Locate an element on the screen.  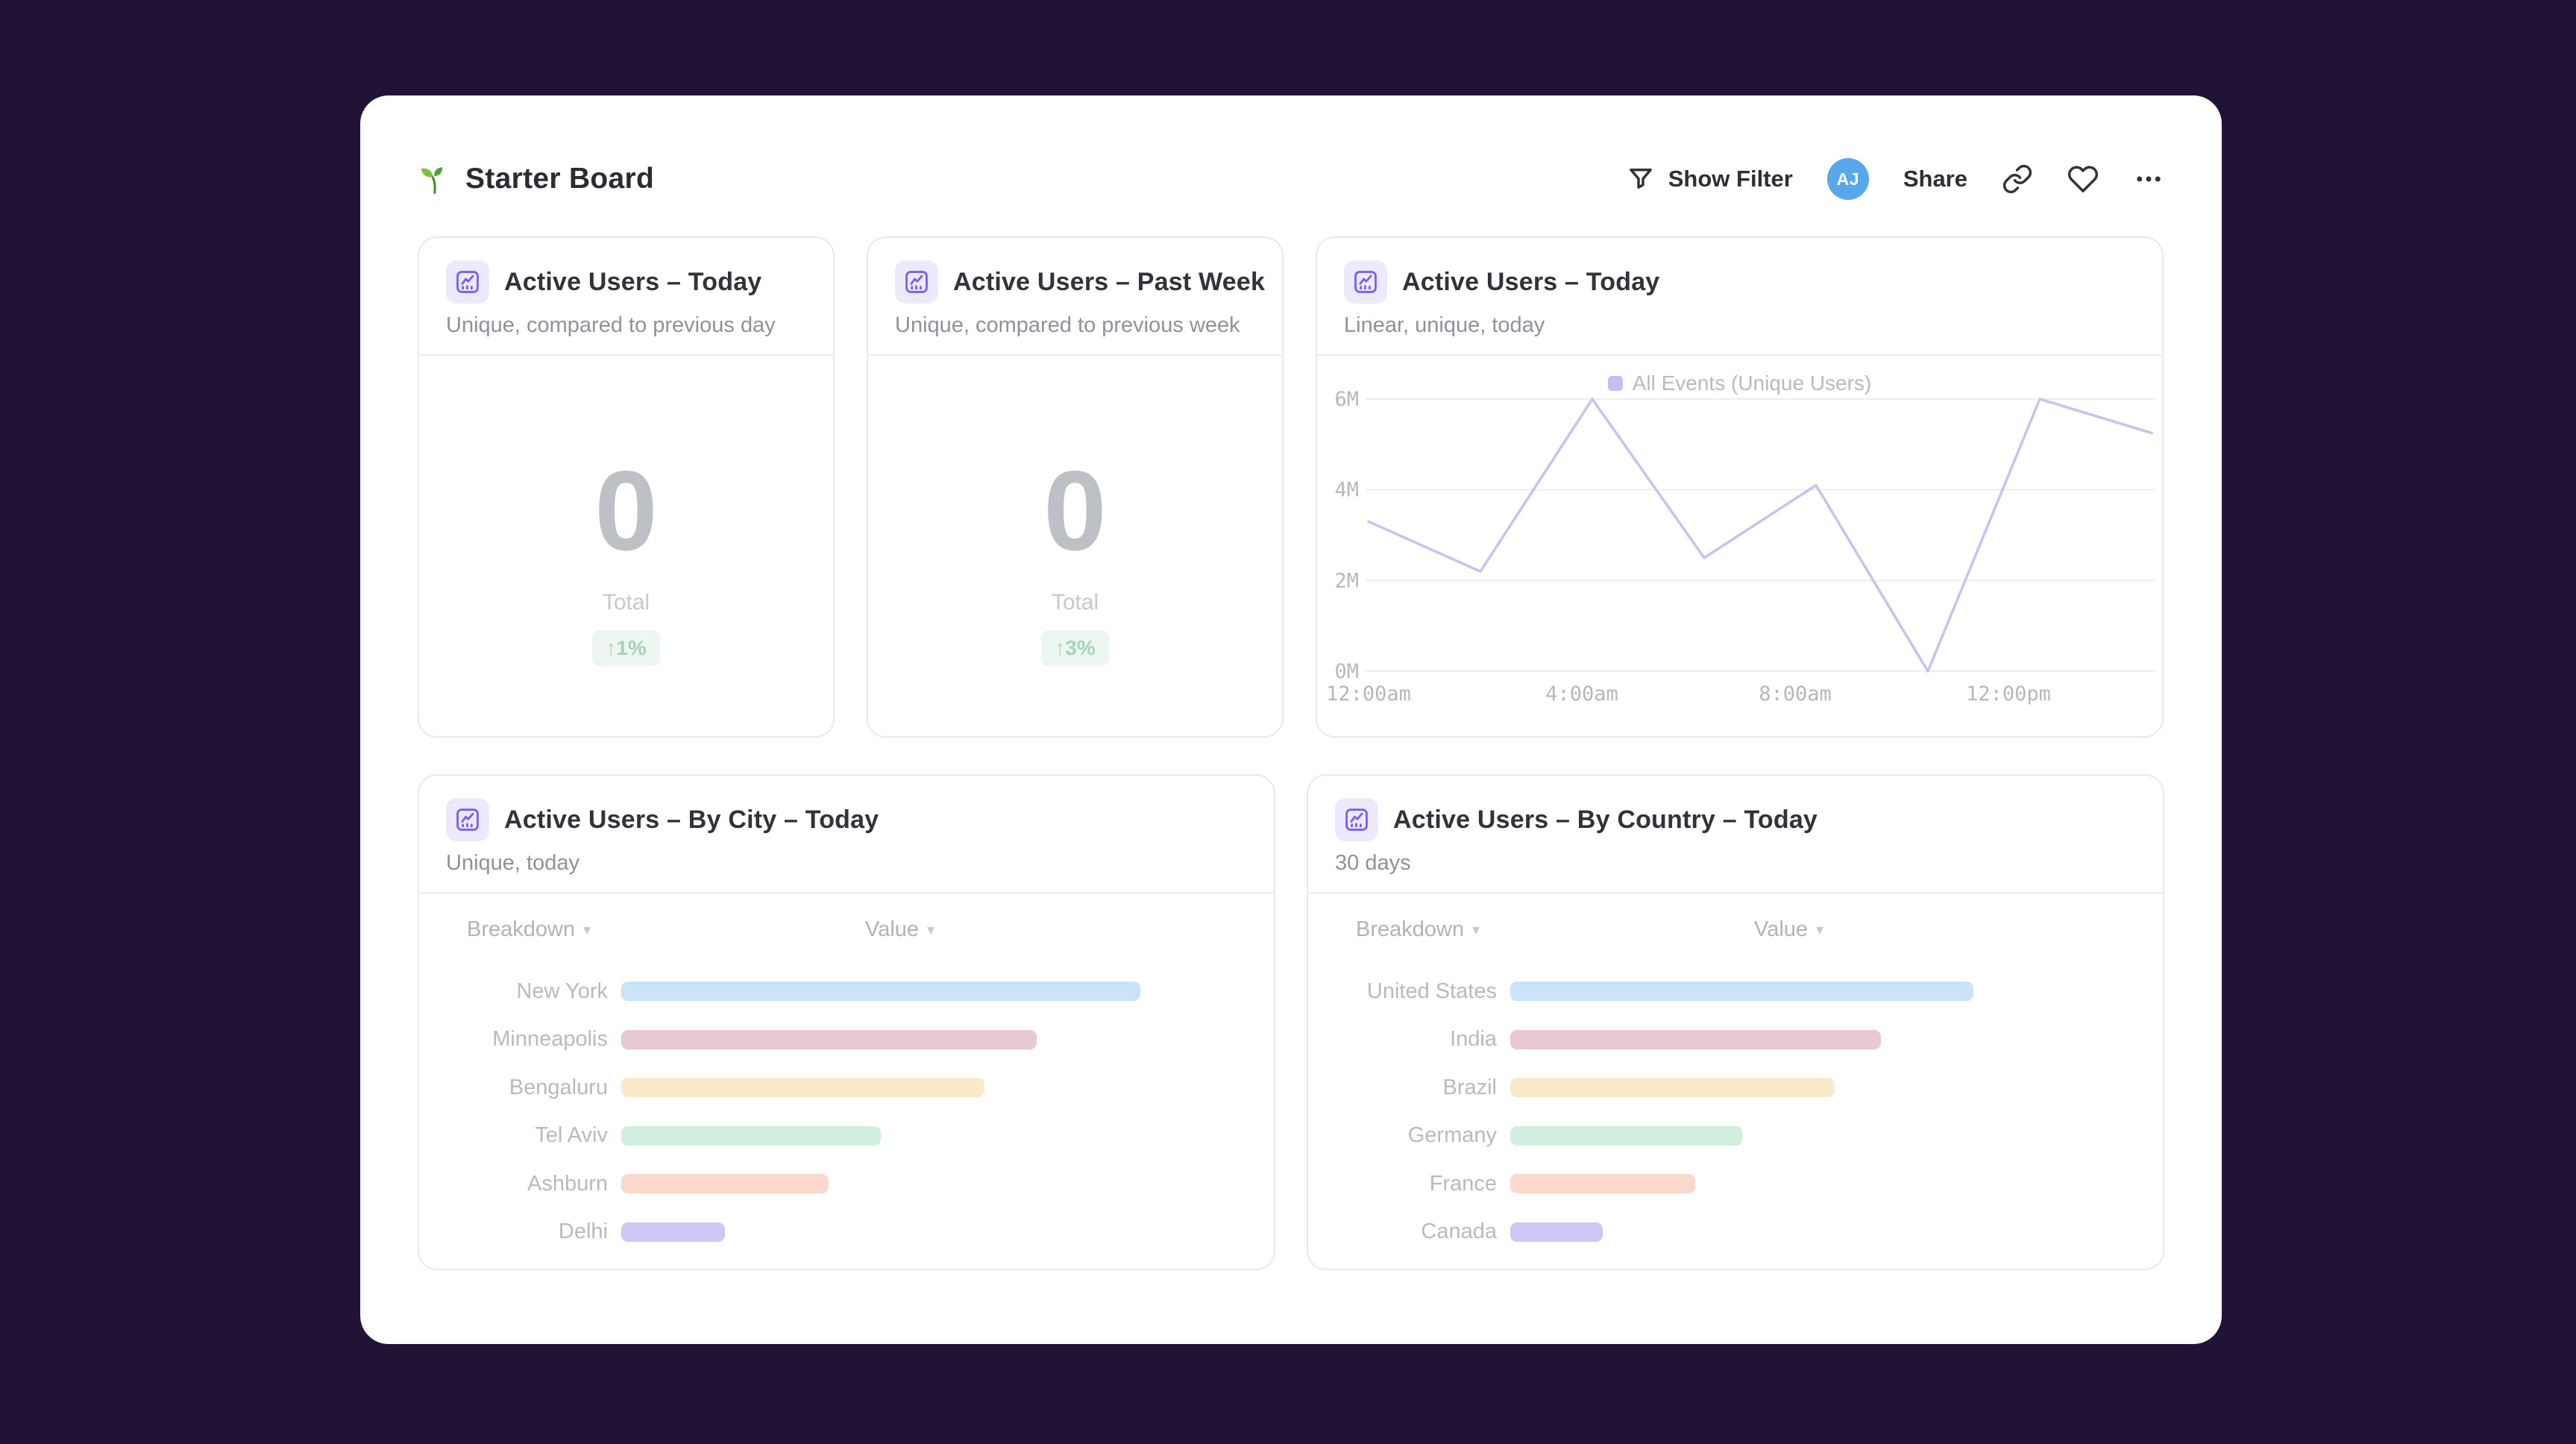
y-axis-tick-label: 4M is located at coordinates (1346, 491).